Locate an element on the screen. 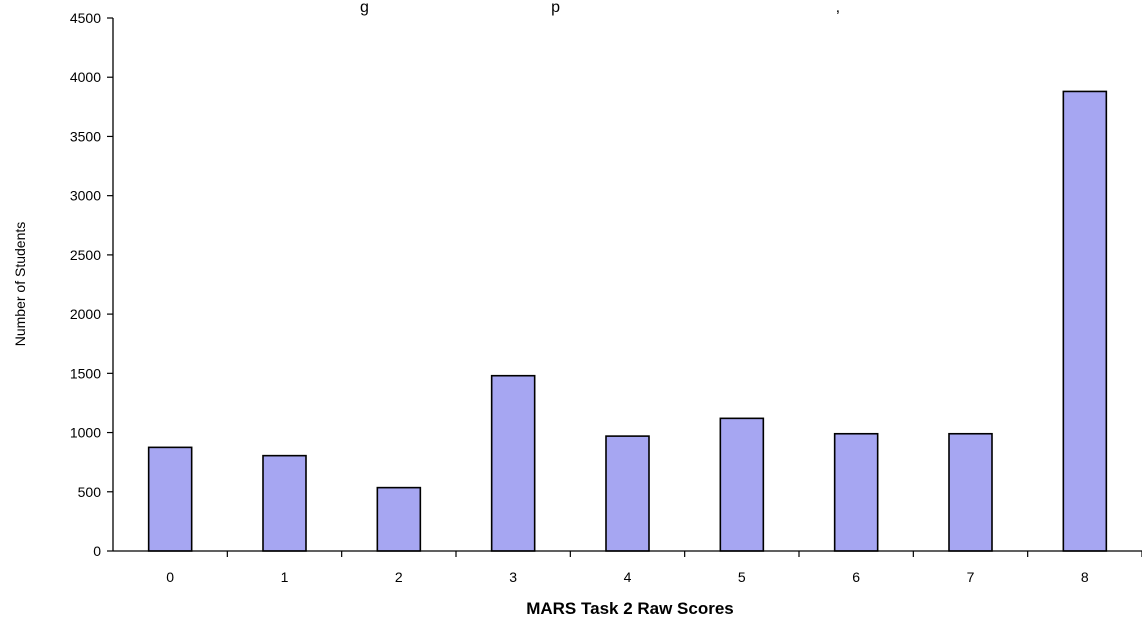  y-tick-label: 3500 is located at coordinates (85, 136).